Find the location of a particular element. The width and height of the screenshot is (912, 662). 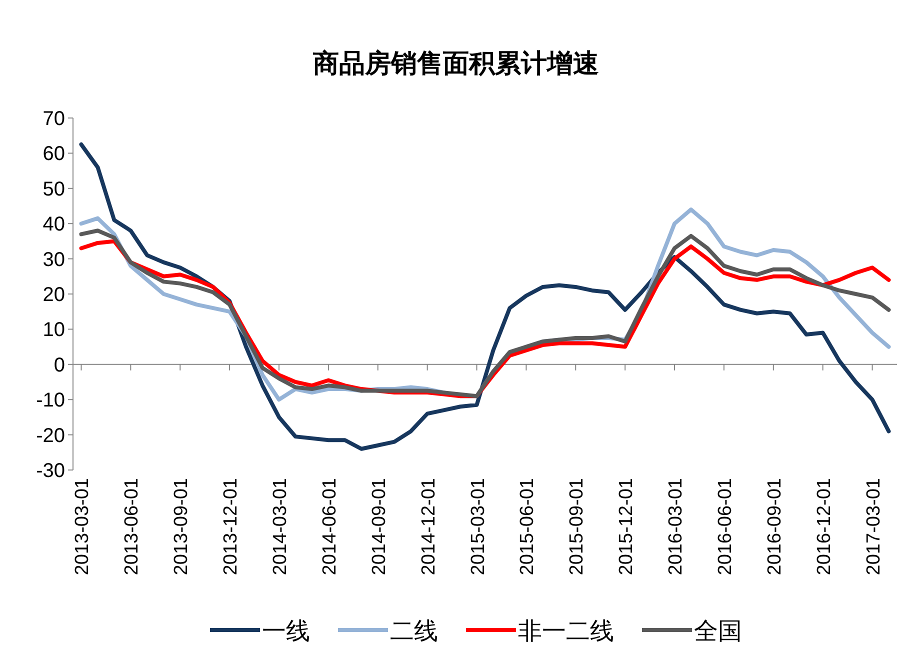

x-tick-label: 2016-03-01 is located at coordinates (676, 527).